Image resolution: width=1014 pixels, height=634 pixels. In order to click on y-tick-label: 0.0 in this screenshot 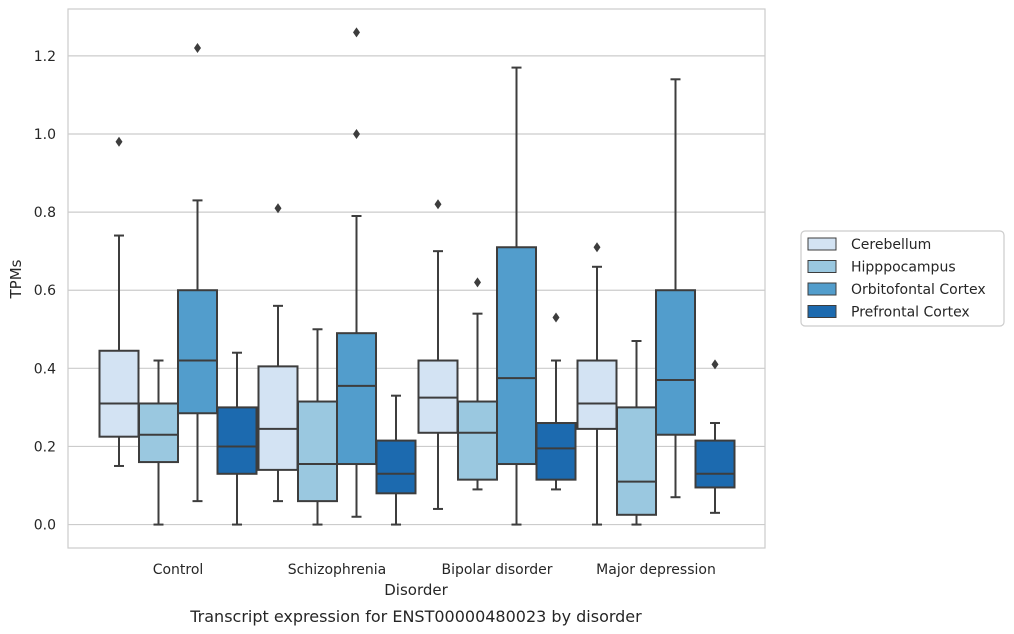, I will do `click(45, 526)`.